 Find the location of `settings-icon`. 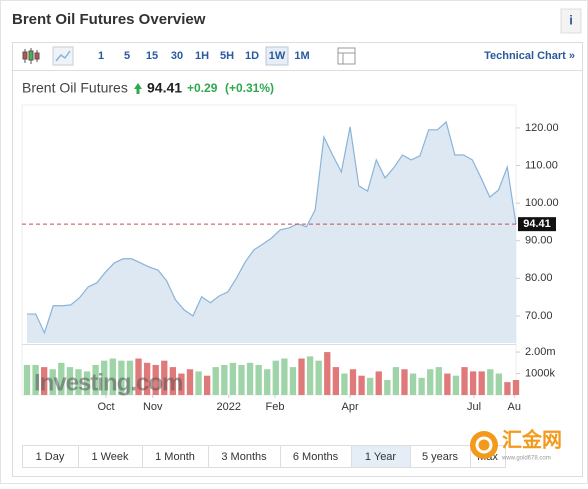

settings-icon is located at coordinates (346, 56).